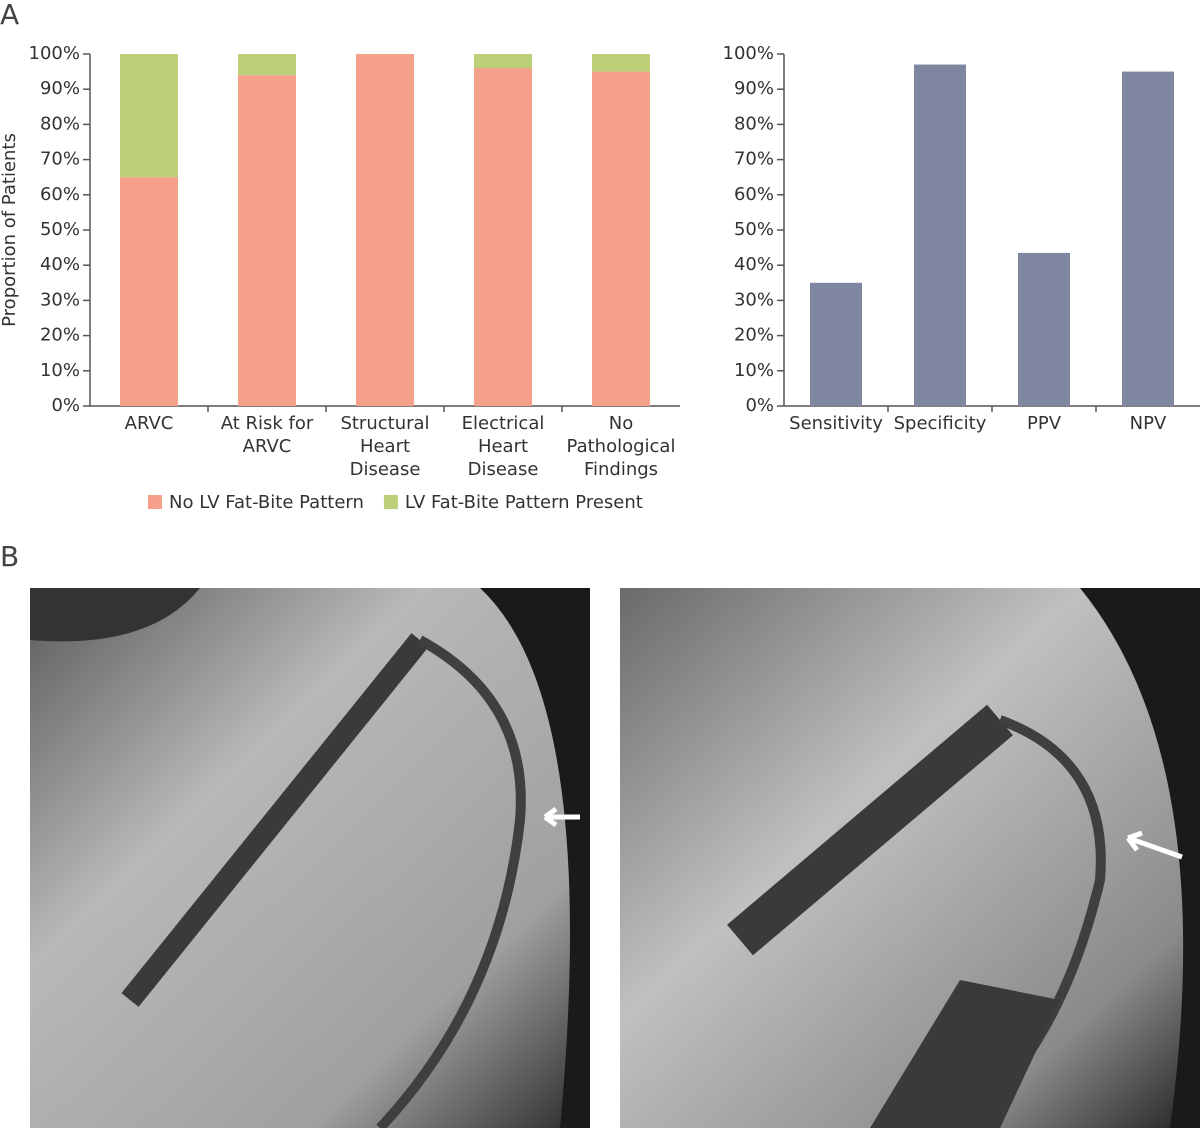 The width and height of the screenshot is (1200, 1132). Describe the element at coordinates (9, 15) in the screenshot. I see `panel-label: A` at that location.